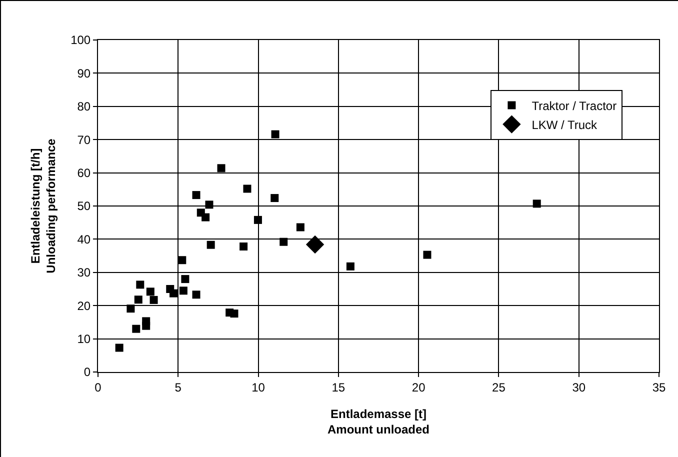 The height and width of the screenshot is (457, 678). What do you see at coordinates (80, 40) in the screenshot?
I see `y-tick-label: 100` at bounding box center [80, 40].